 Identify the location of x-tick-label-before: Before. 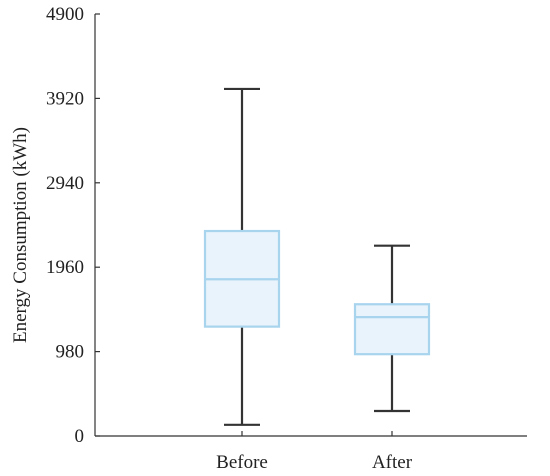
(242, 462).